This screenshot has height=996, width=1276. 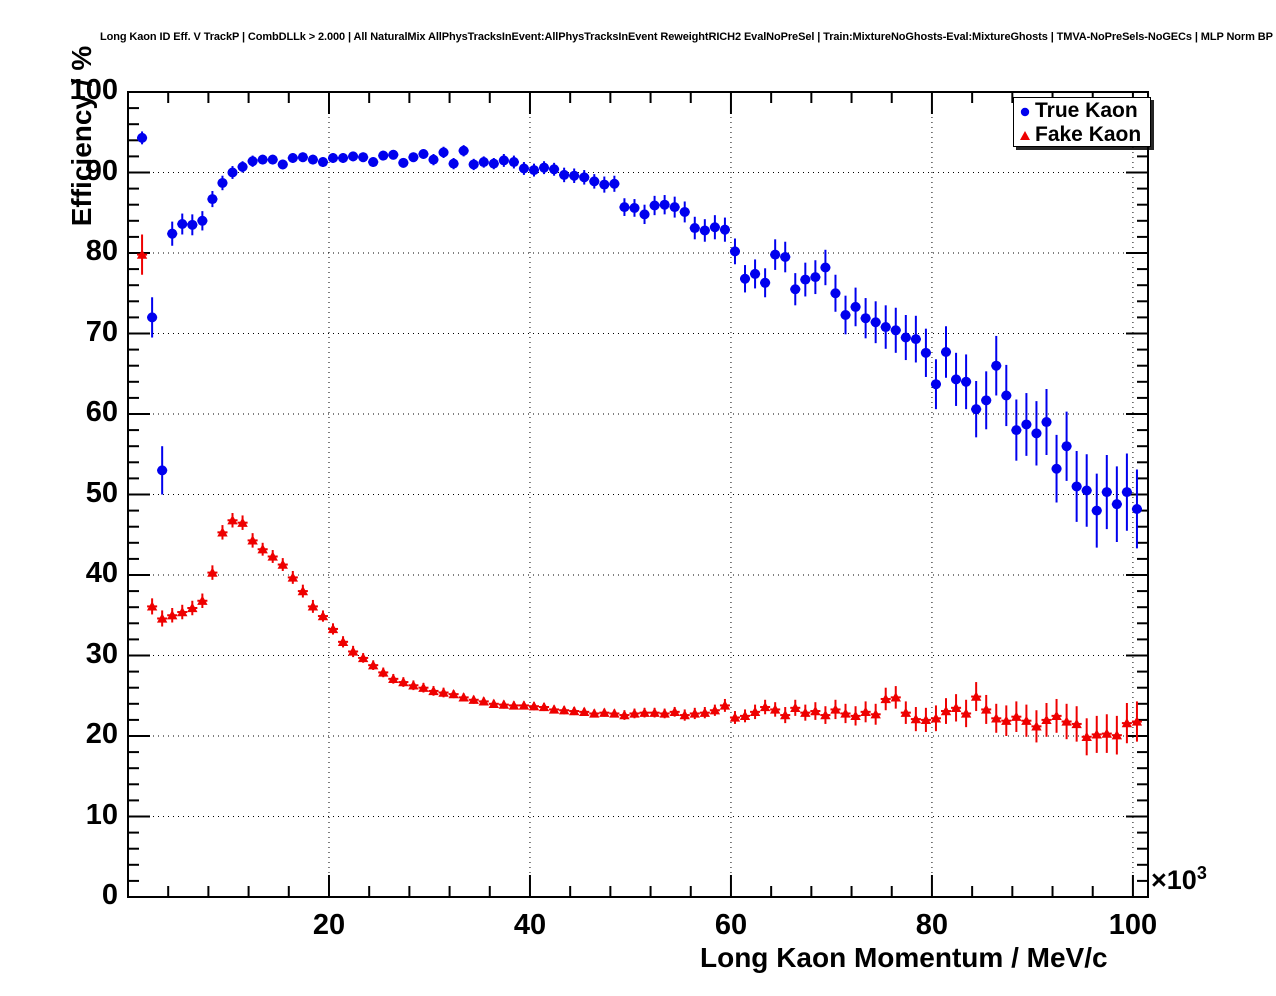 I want to click on y-tick-label: 100, so click(x=93, y=90).